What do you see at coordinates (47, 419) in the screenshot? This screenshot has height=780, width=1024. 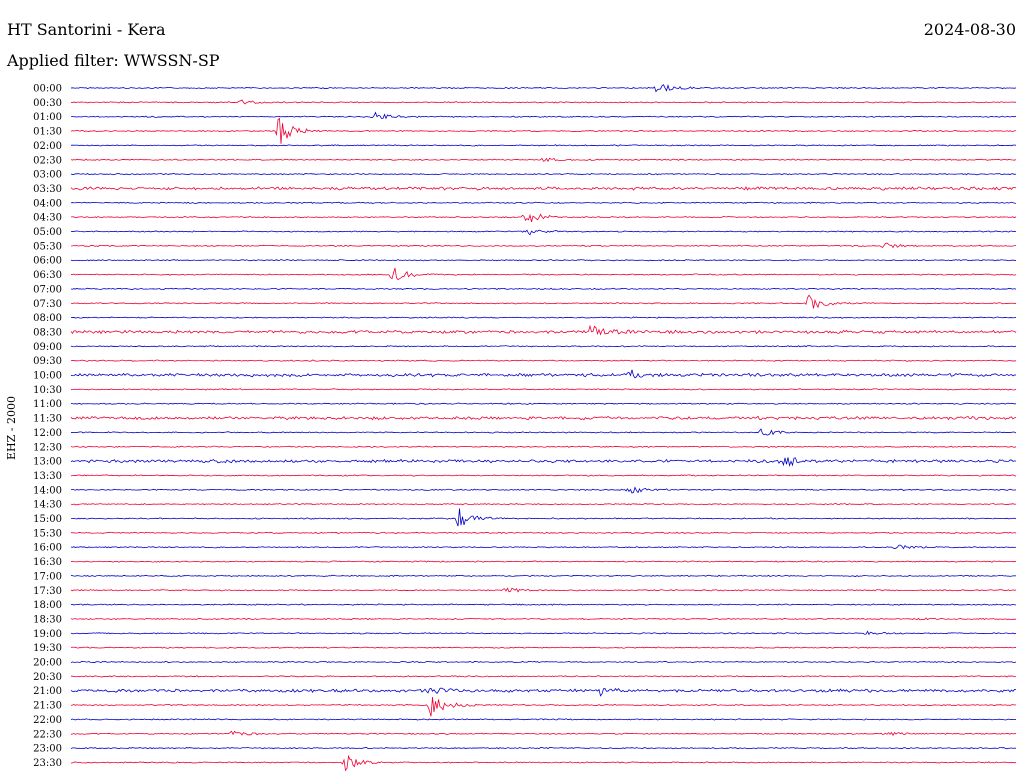 I see `row-time-label: 11:30` at bounding box center [47, 419].